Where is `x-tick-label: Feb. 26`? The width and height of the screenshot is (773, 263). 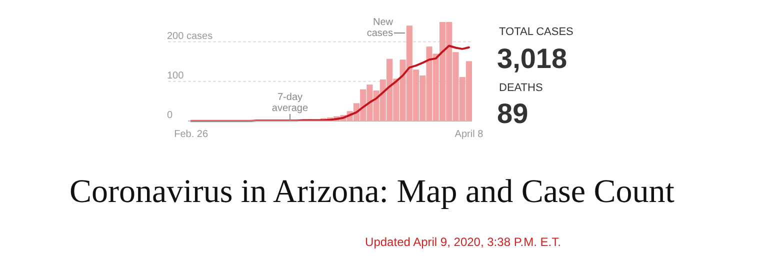 x-tick-label: Feb. 26 is located at coordinates (191, 134).